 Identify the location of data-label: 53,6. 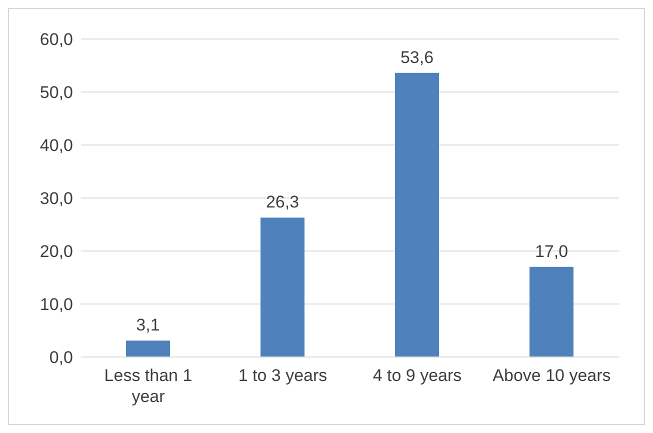
(417, 57).